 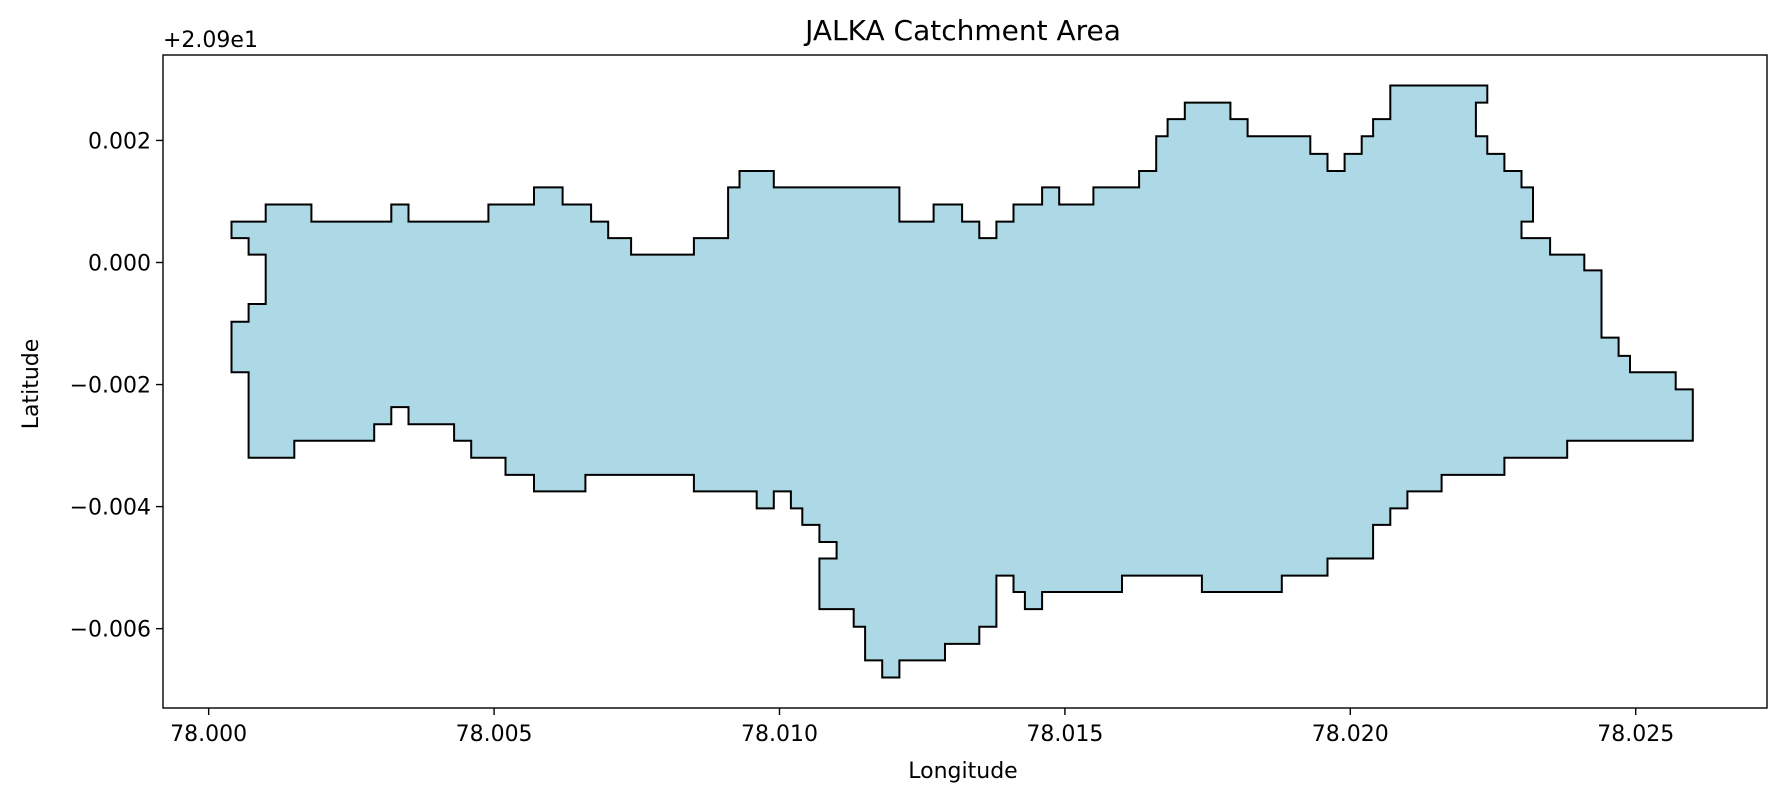 What do you see at coordinates (962, 30) in the screenshot?
I see `chart-title: JALKA Catchment Area` at bounding box center [962, 30].